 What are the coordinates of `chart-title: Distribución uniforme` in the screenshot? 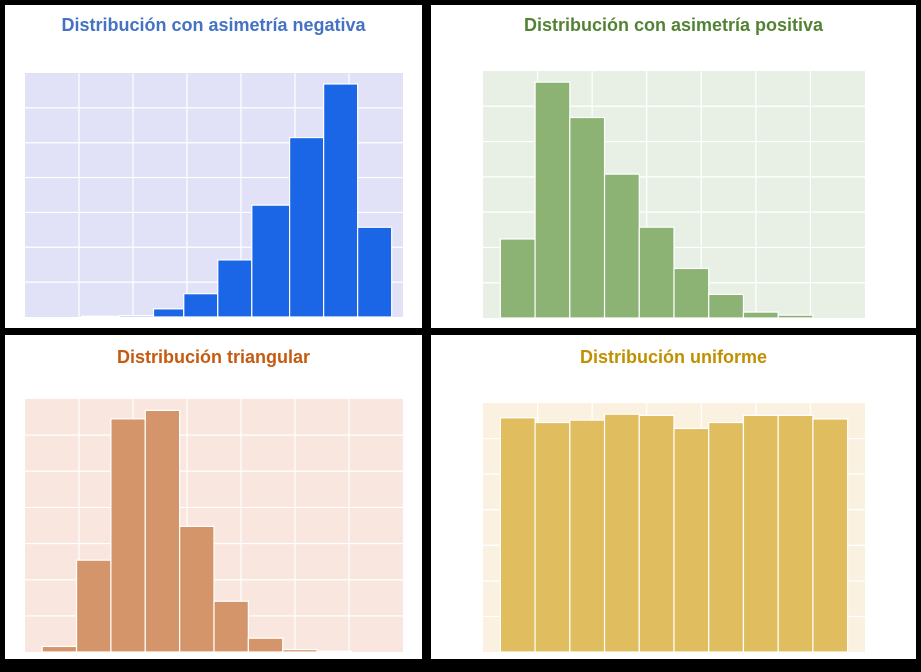 It's located at (673, 357).